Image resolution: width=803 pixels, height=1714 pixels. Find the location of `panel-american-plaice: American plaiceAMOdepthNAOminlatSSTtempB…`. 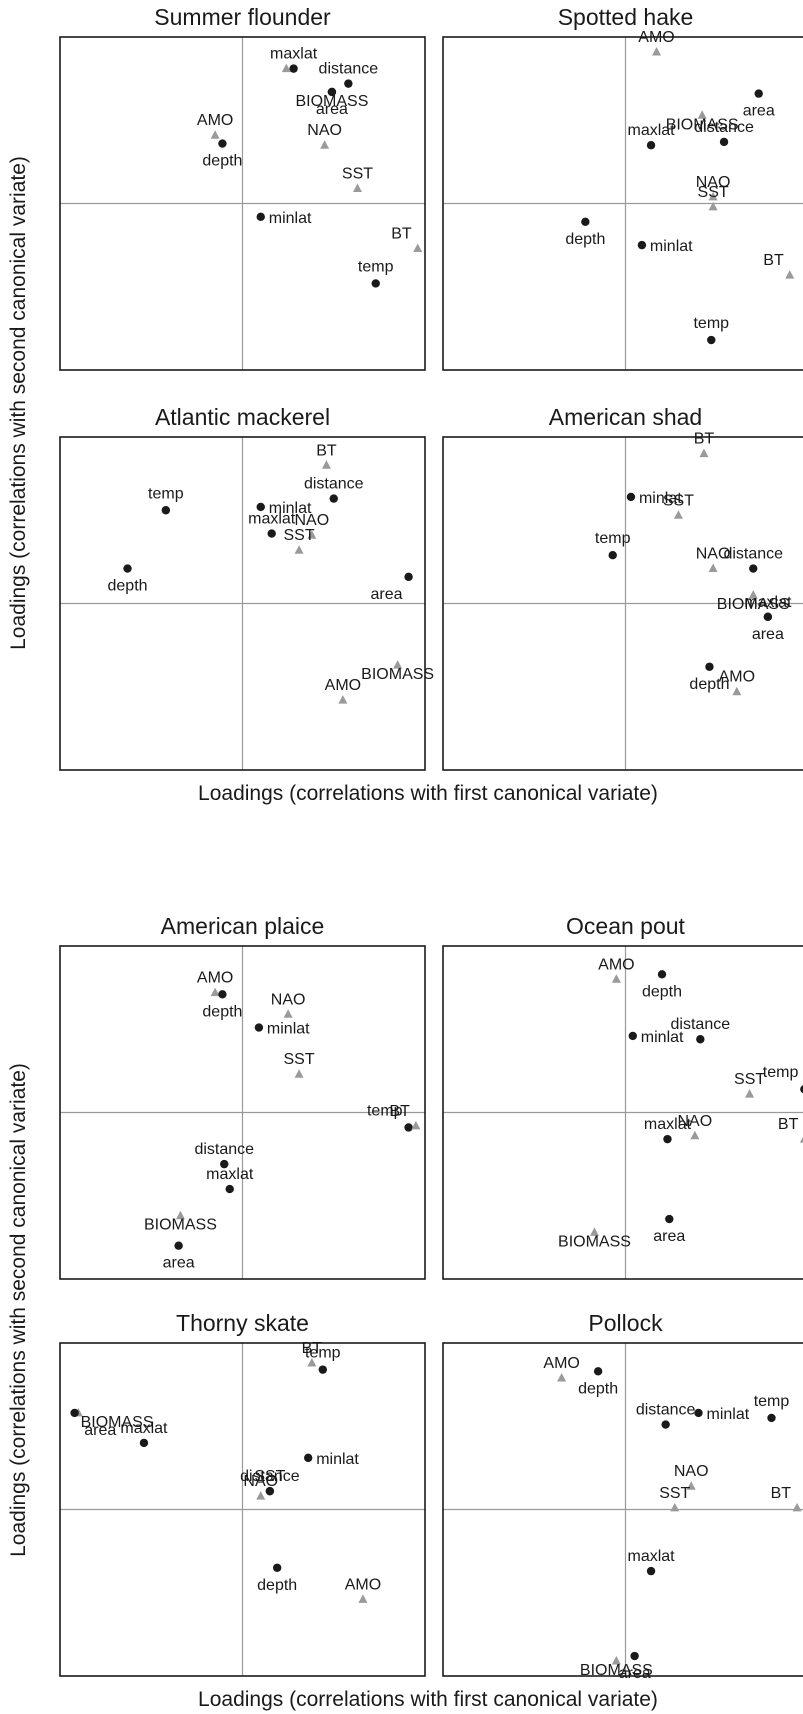

panel-american-plaice: American plaiceAMOdepthNAOminlatSSTtempB… is located at coordinates (242, 1096).